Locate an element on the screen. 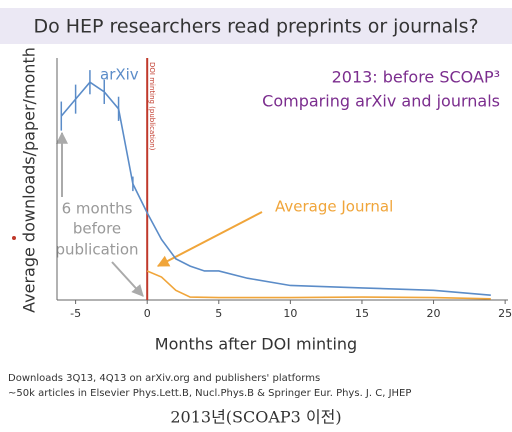 Image resolution: width=512 pixels, height=432 pixels. x-tick-label: 10 is located at coordinates (290, 313).